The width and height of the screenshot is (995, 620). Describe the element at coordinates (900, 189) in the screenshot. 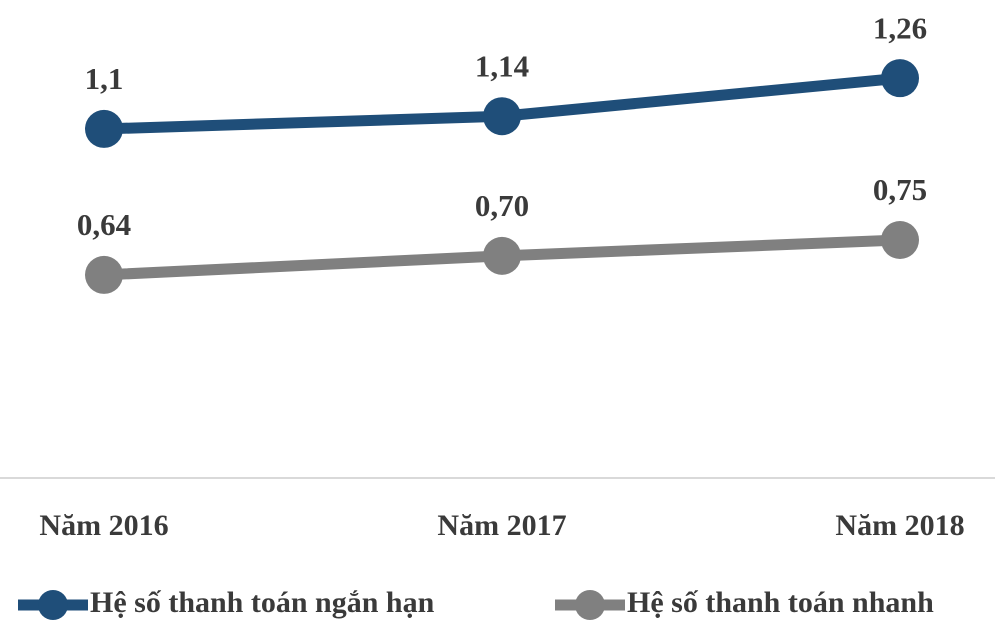

I see `data-label: 0,75` at that location.